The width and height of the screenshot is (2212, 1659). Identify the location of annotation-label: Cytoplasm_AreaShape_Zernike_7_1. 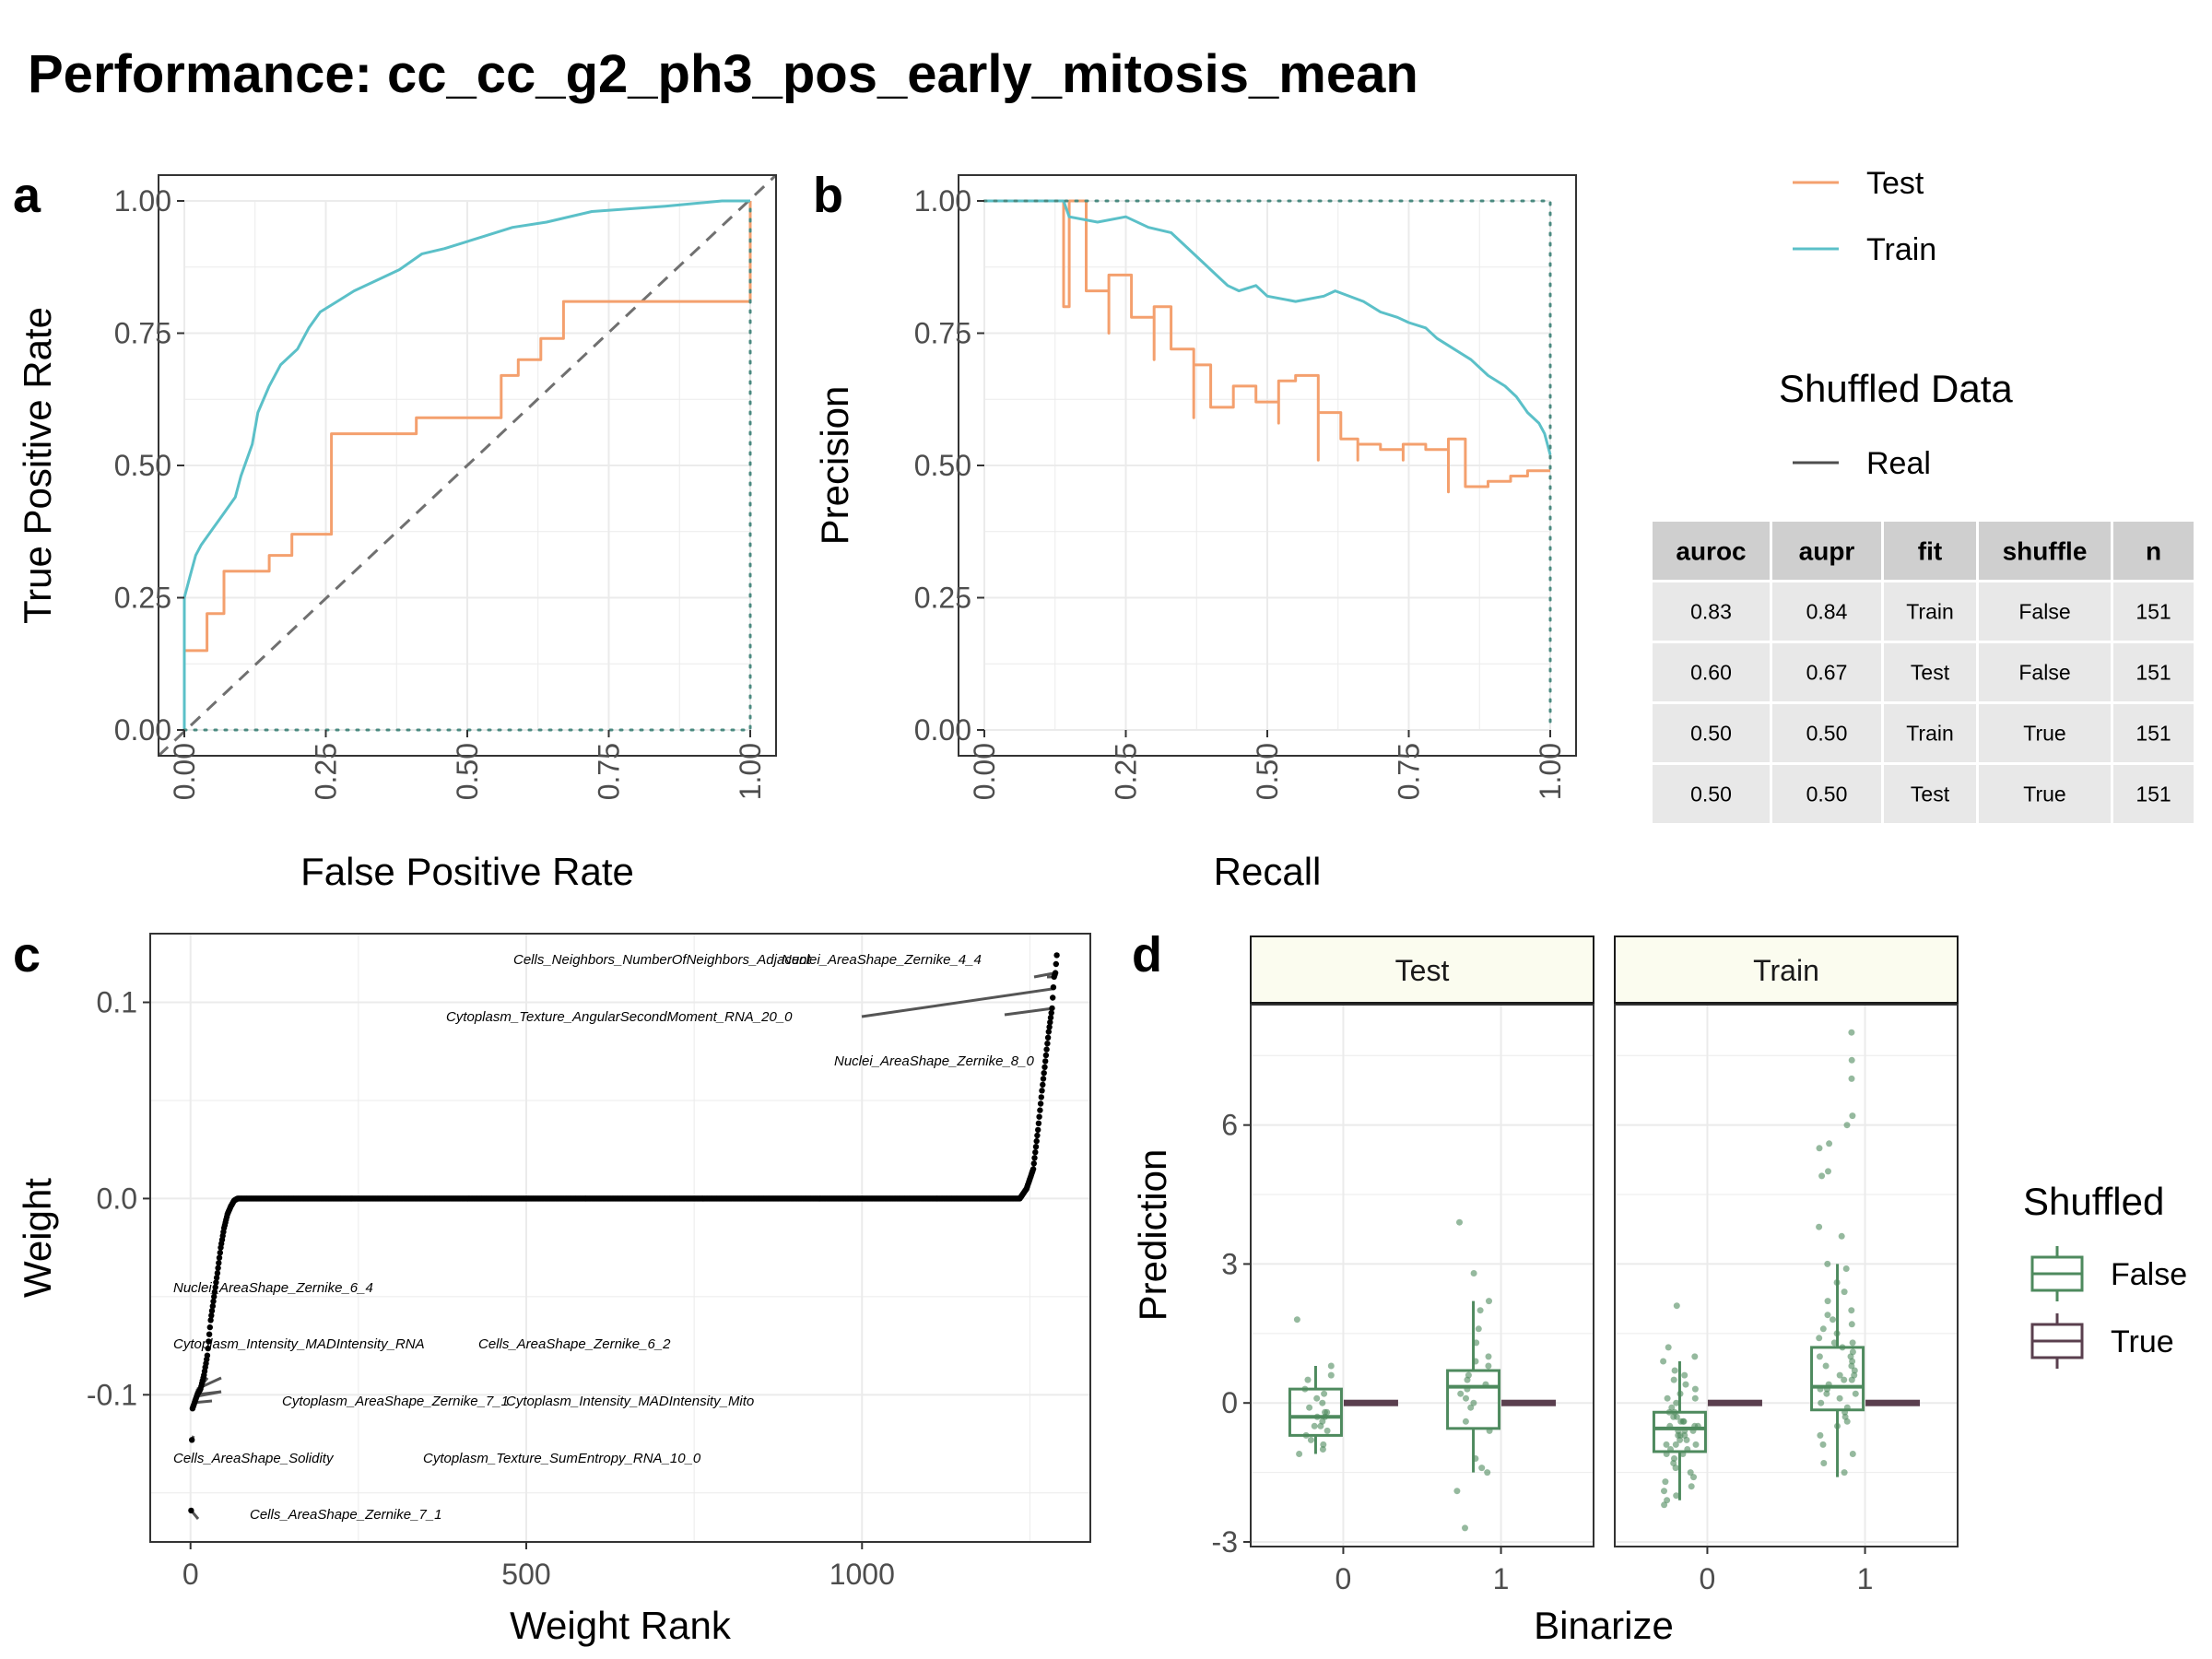
(395, 1401).